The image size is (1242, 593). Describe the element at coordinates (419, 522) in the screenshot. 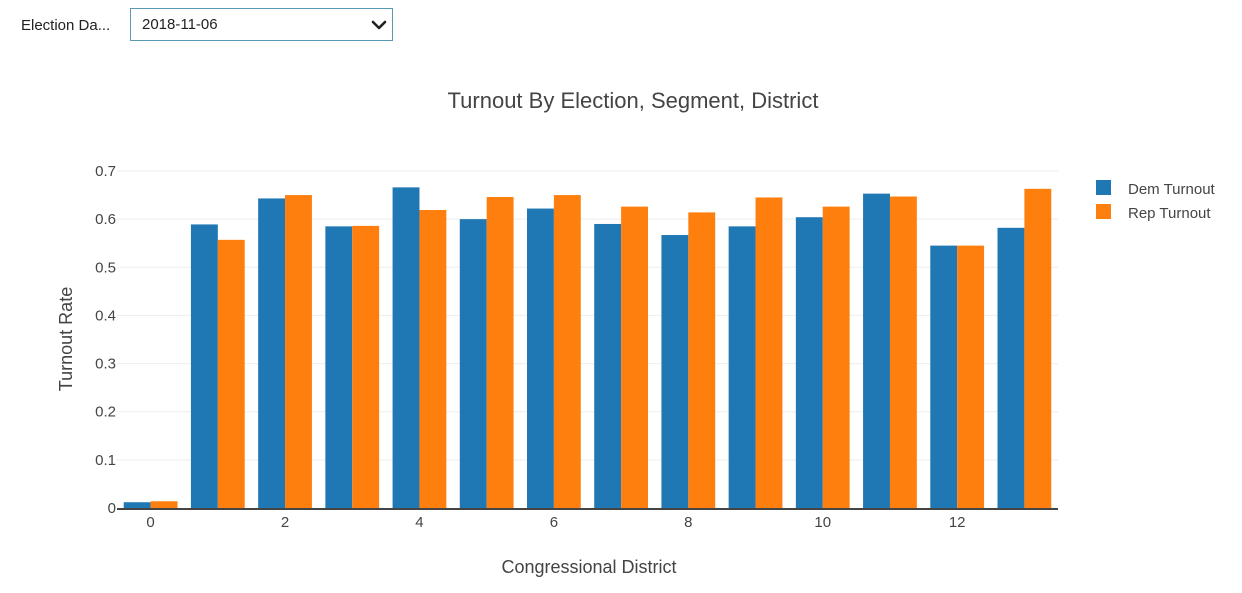

I see `x-tick-label: 4` at that location.